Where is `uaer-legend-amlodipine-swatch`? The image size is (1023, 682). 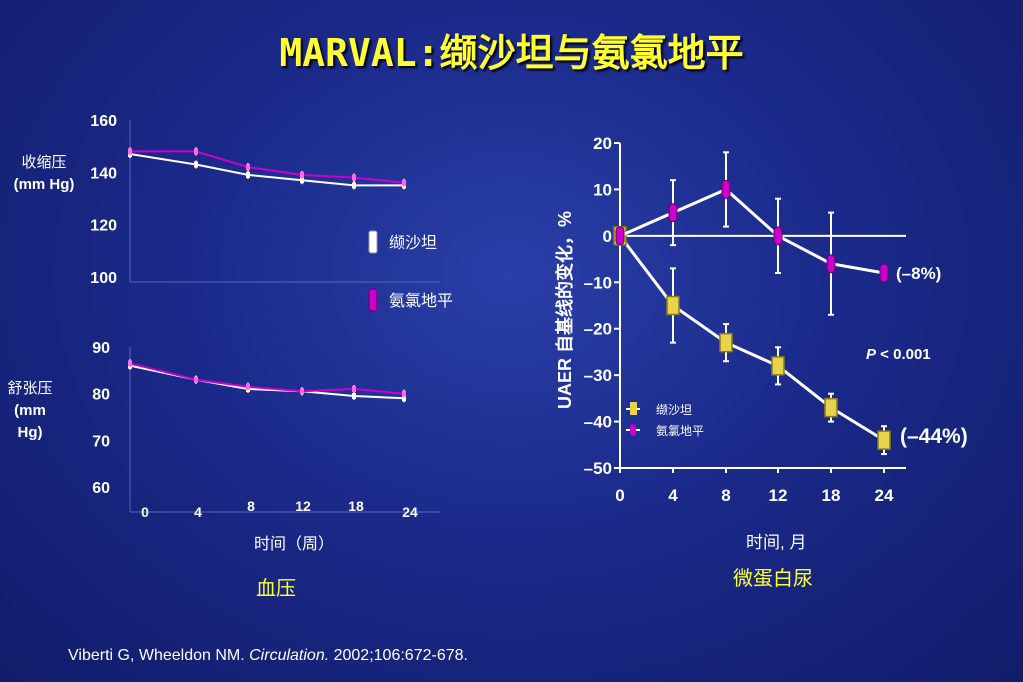 uaer-legend-amlodipine-swatch is located at coordinates (633, 430).